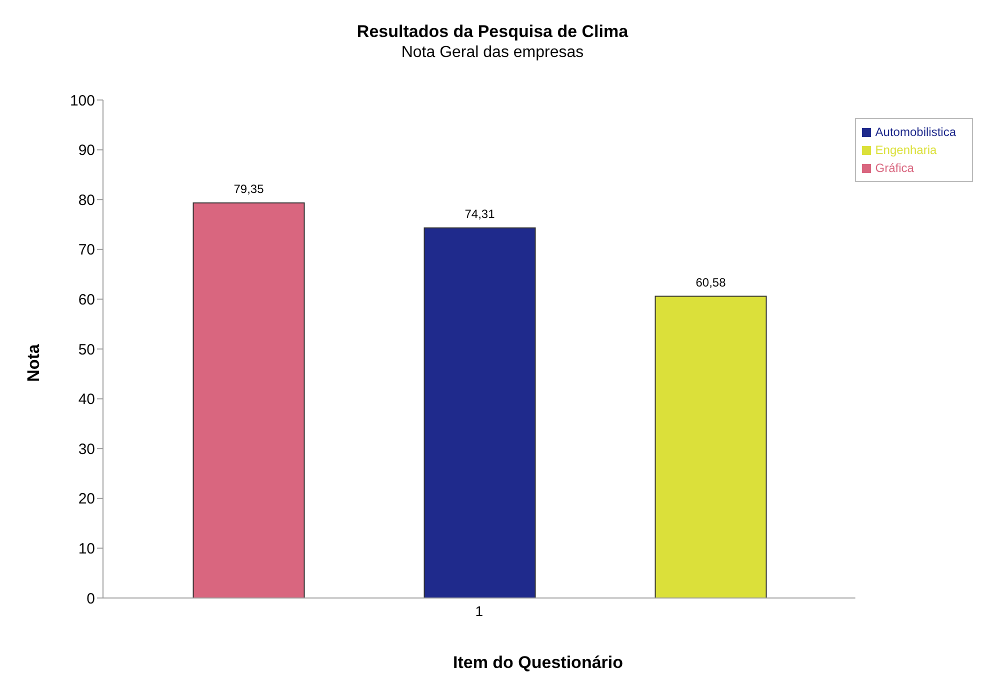 Image resolution: width=985 pixels, height=695 pixels. I want to click on y-tick-label: 50, so click(86, 349).